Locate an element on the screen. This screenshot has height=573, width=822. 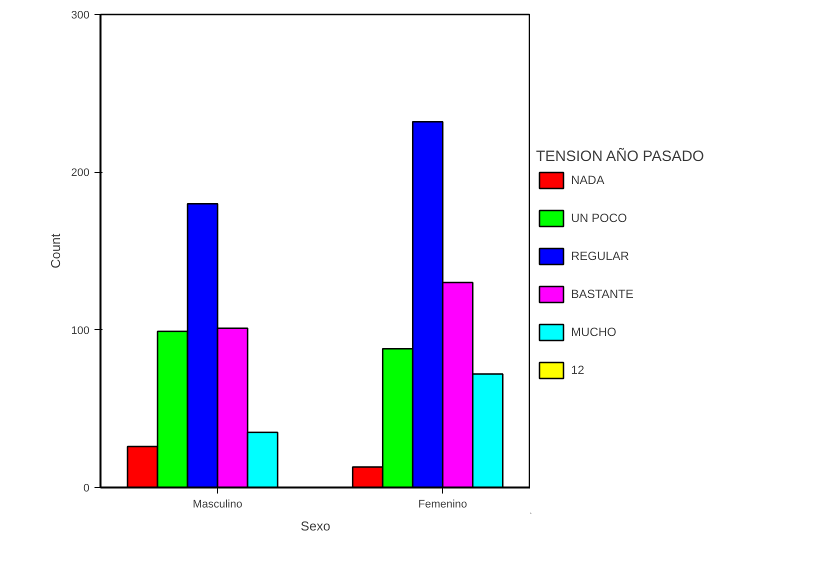
y-tick-label: 0 is located at coordinates (86, 488).